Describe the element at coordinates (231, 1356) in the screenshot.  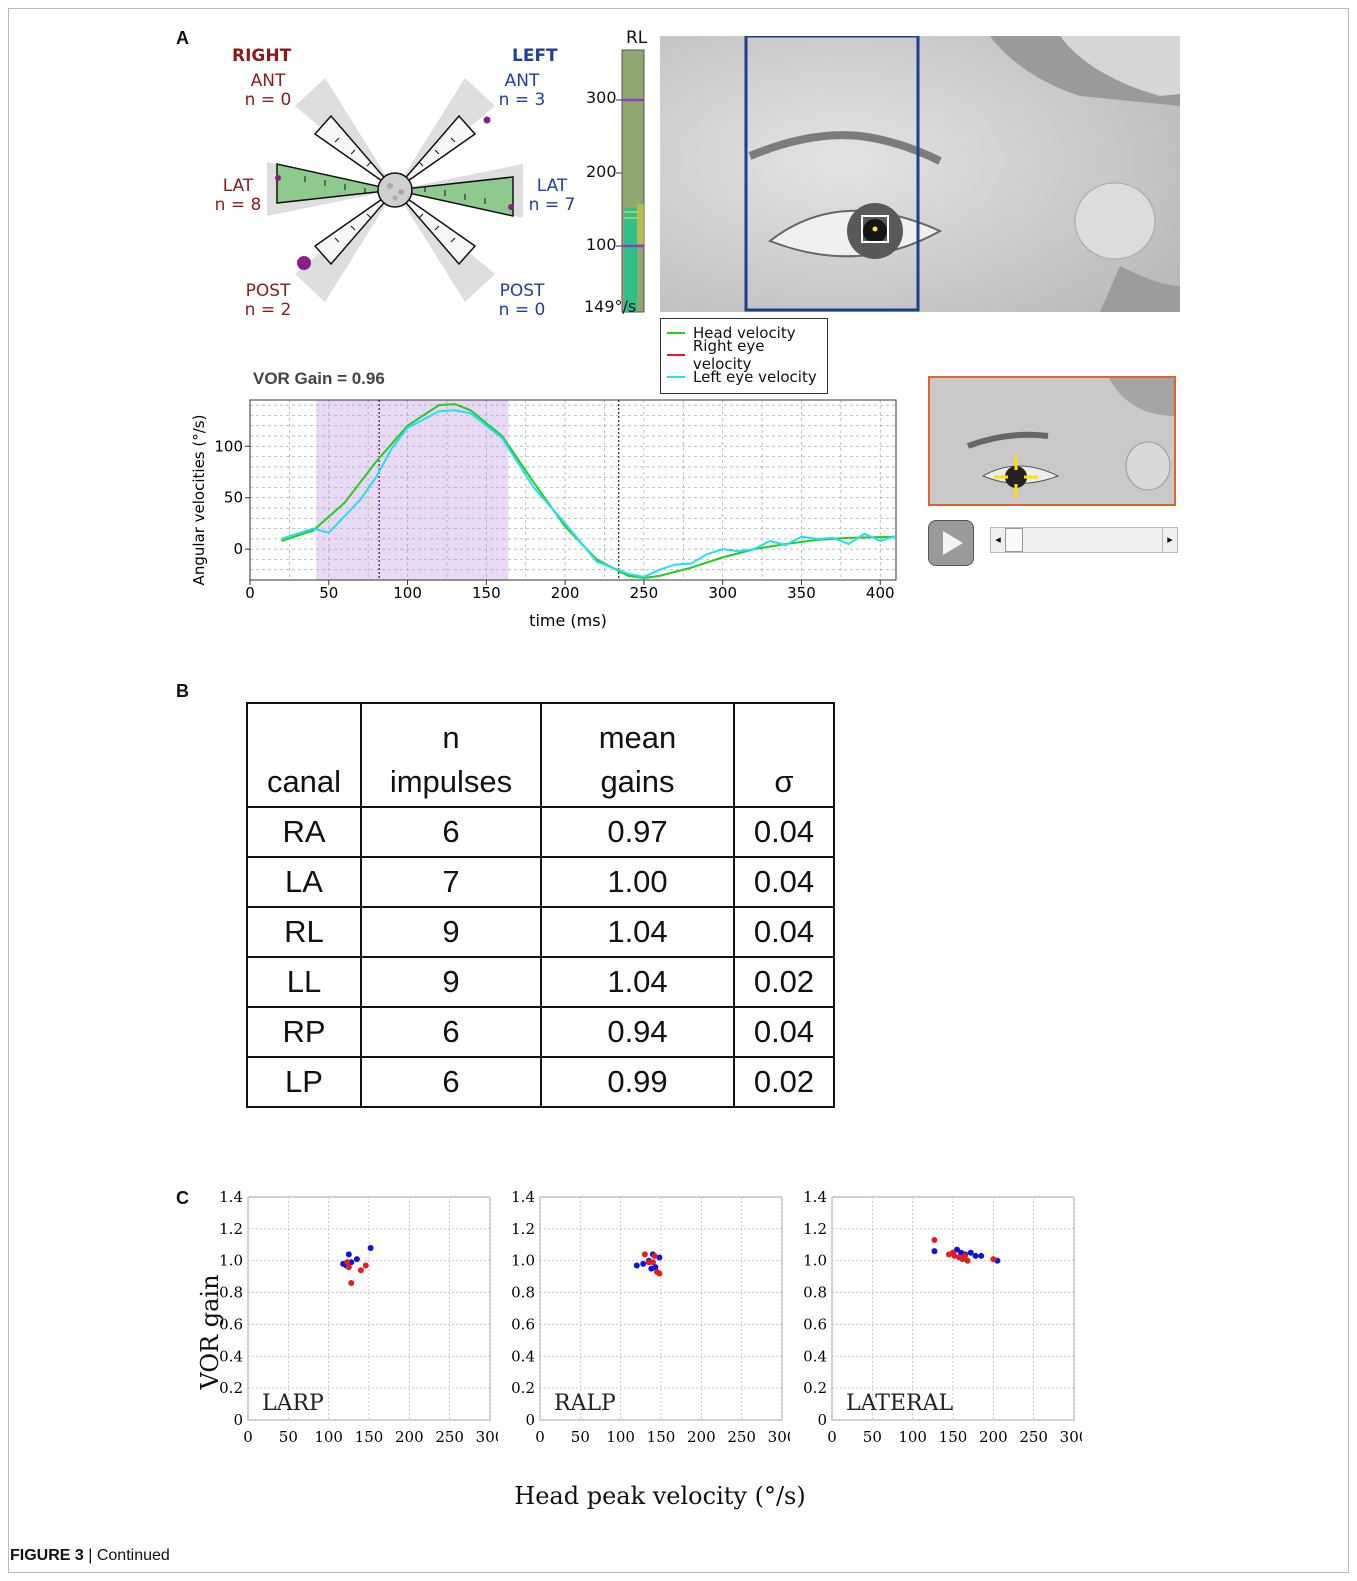
I see `scatter-y-tick-label: 0.4` at that location.